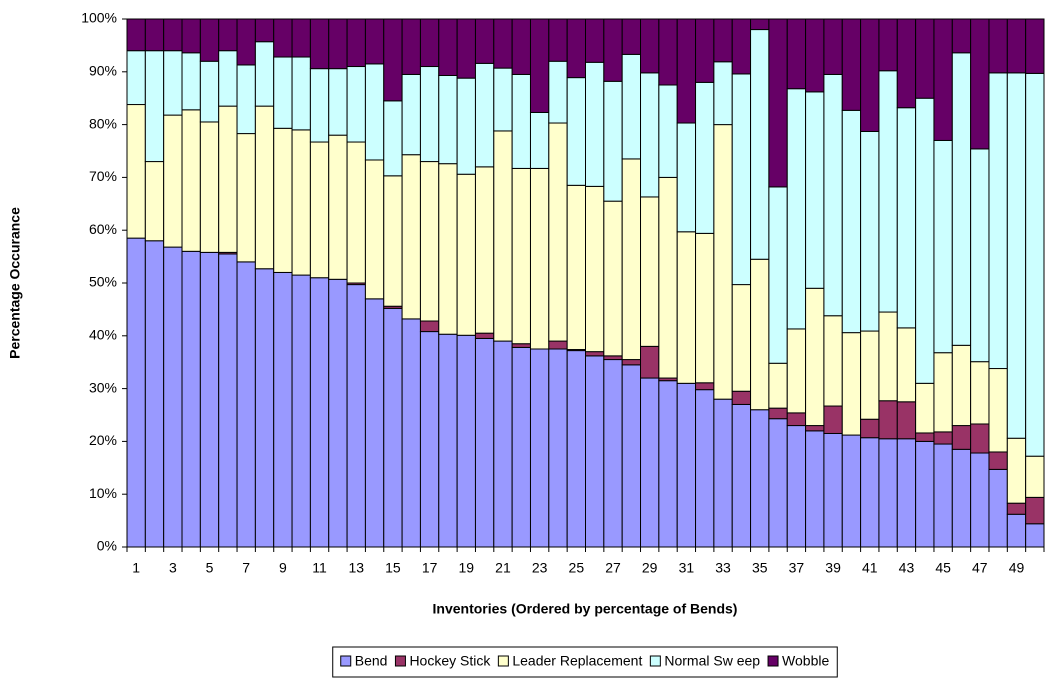 The height and width of the screenshot is (689, 1046). What do you see at coordinates (393, 568) in the screenshot?
I see `x-tick-label: 15` at bounding box center [393, 568].